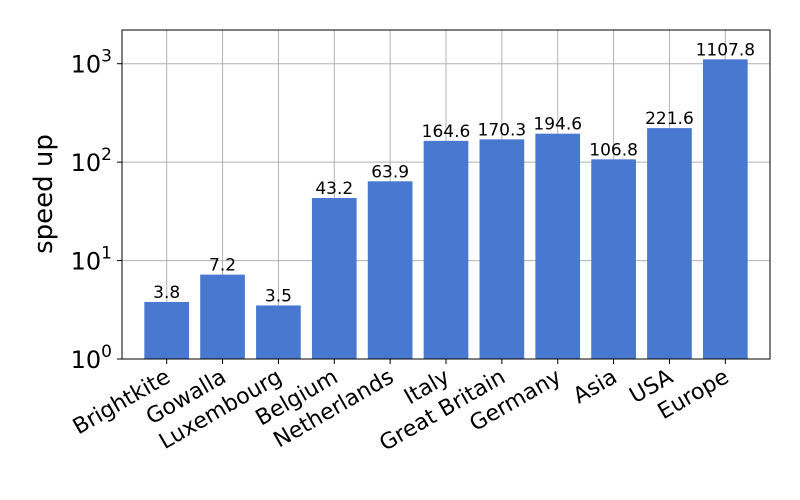  Describe the element at coordinates (91, 161) in the screenshot. I see `y-tick-label: 10²` at that location.